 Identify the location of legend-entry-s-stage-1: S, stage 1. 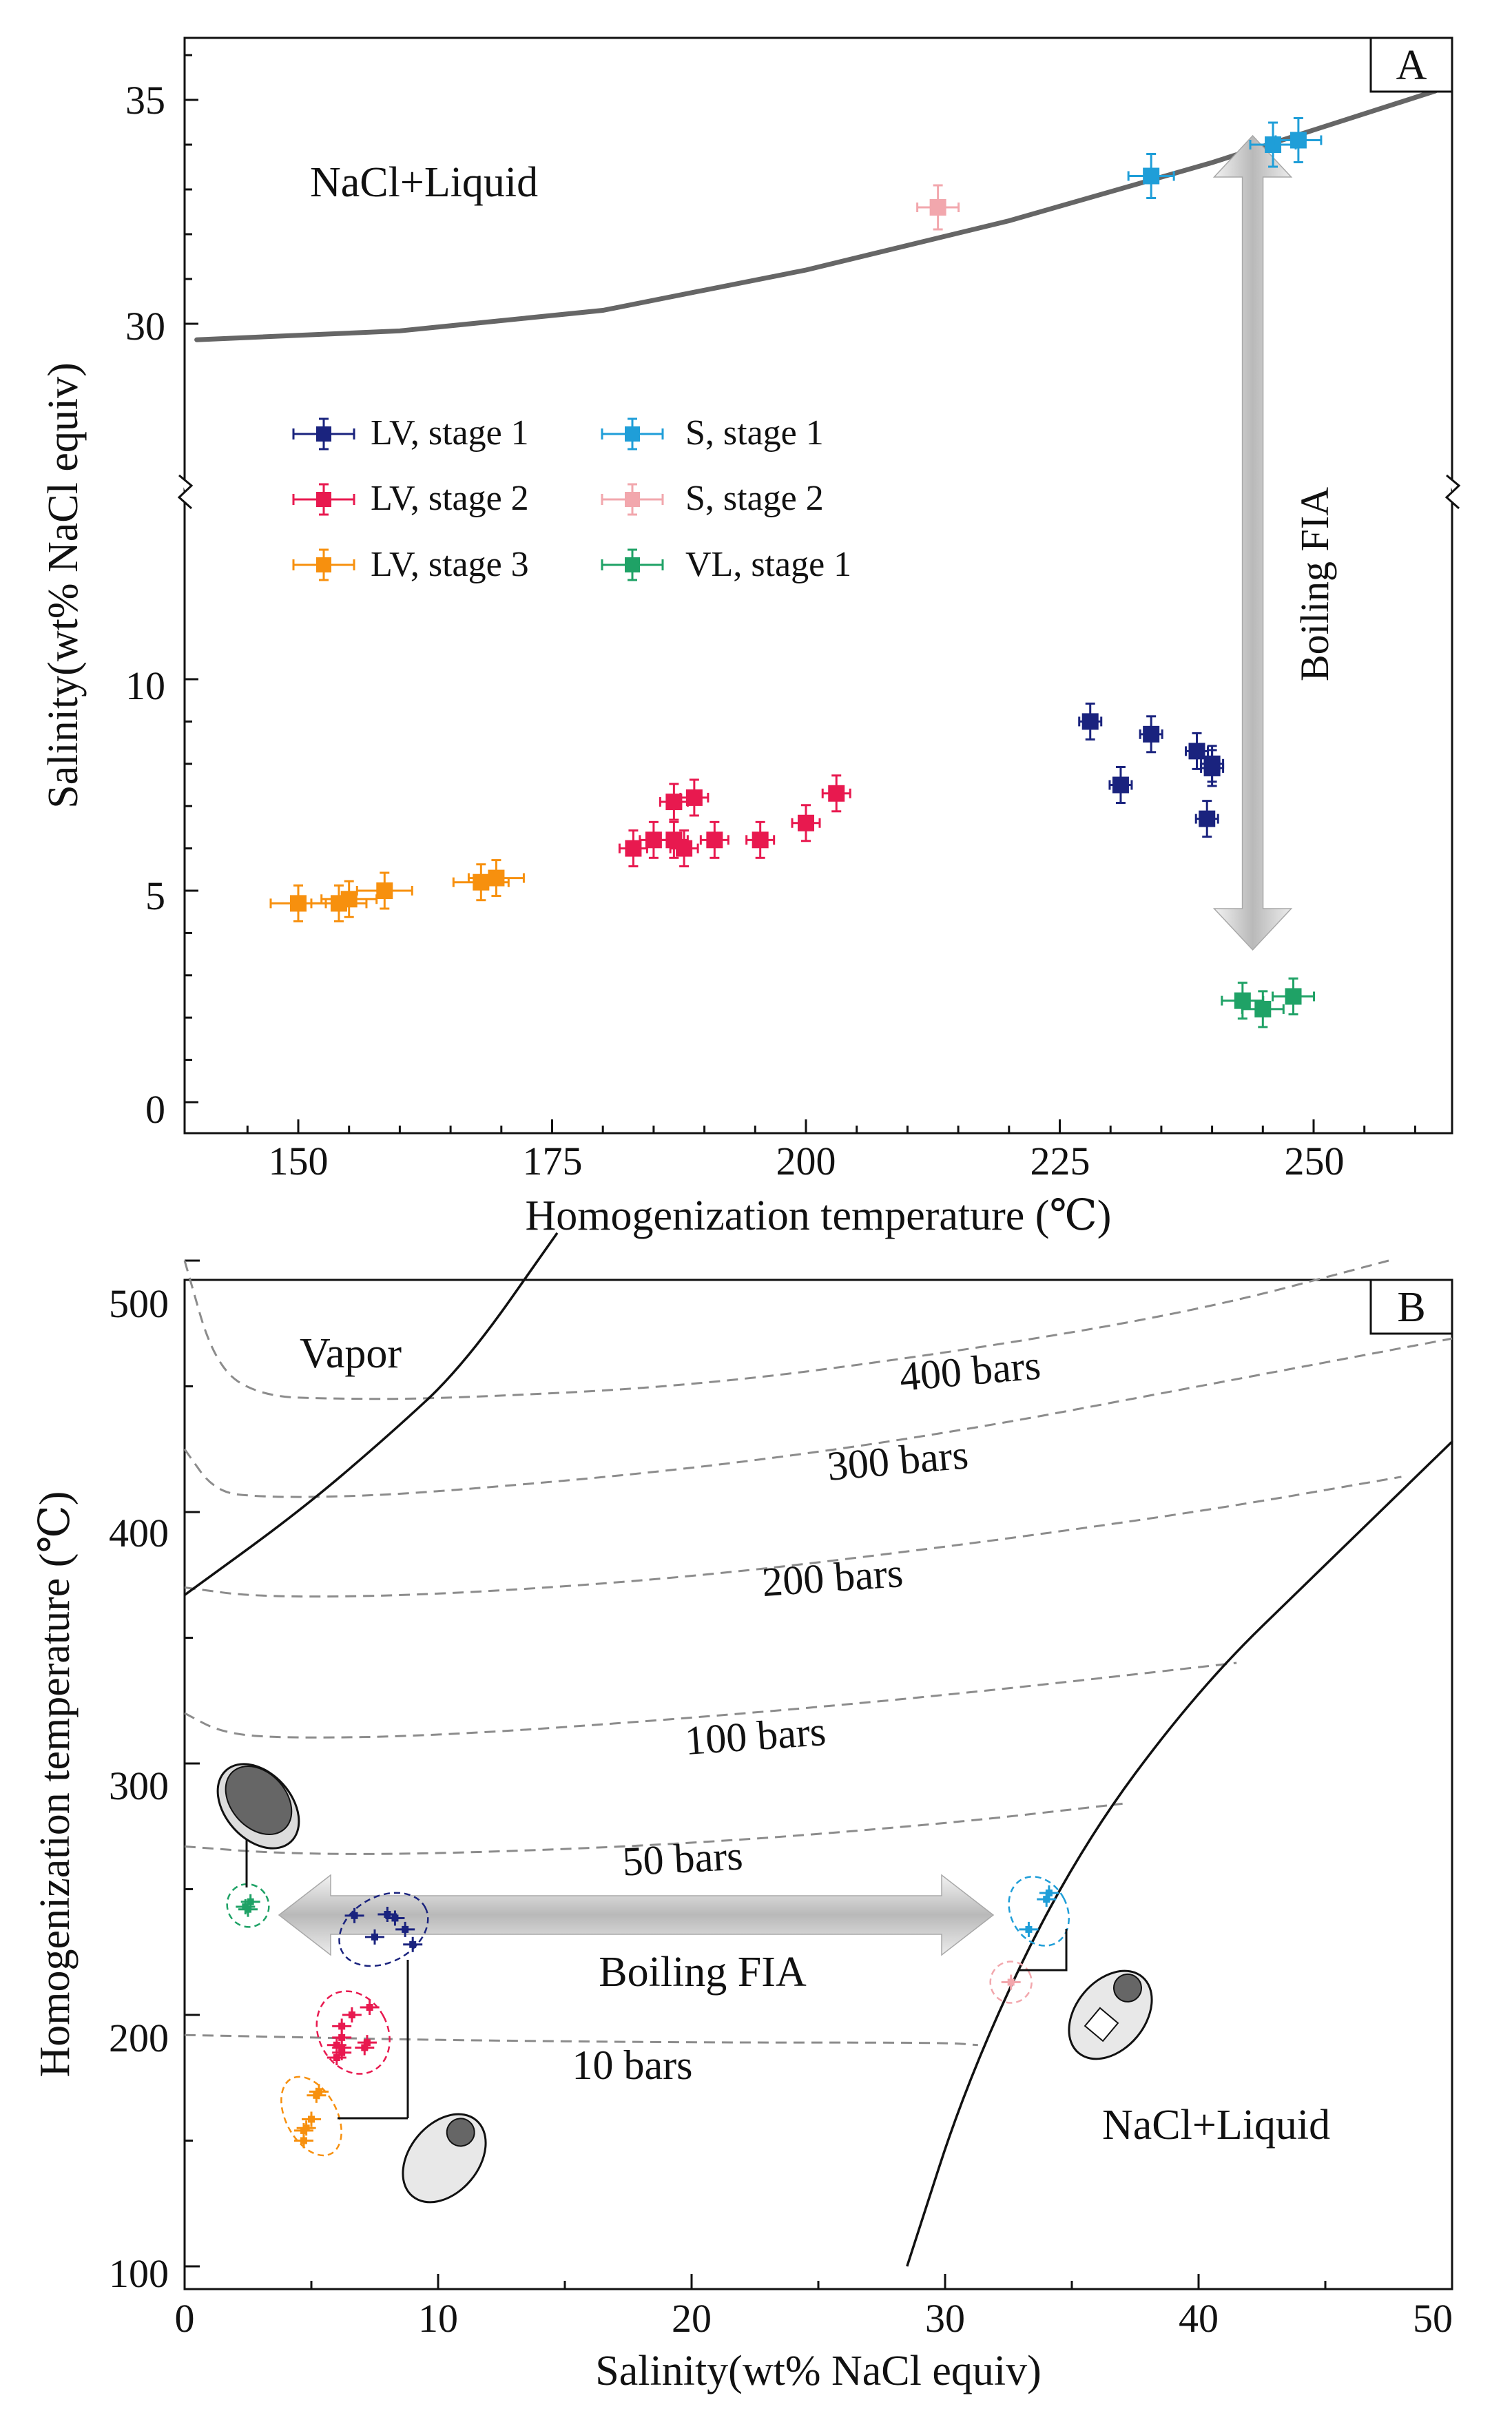
(755, 433).